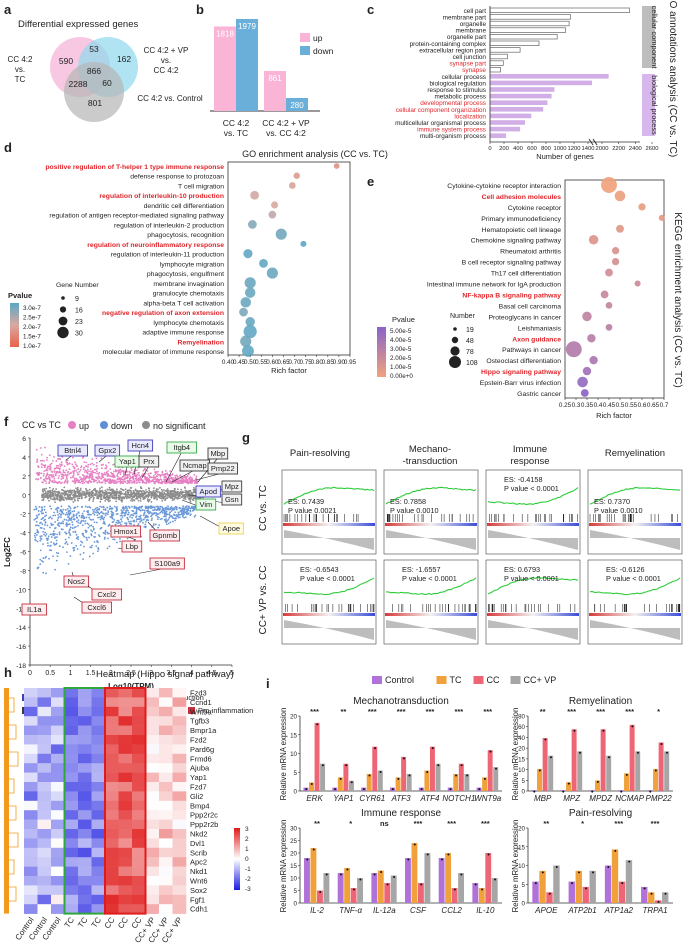 This screenshot has height=951, width=685. What do you see at coordinates (14, 759) in the screenshot?
I see `dendrogram-branch` at bounding box center [14, 759].